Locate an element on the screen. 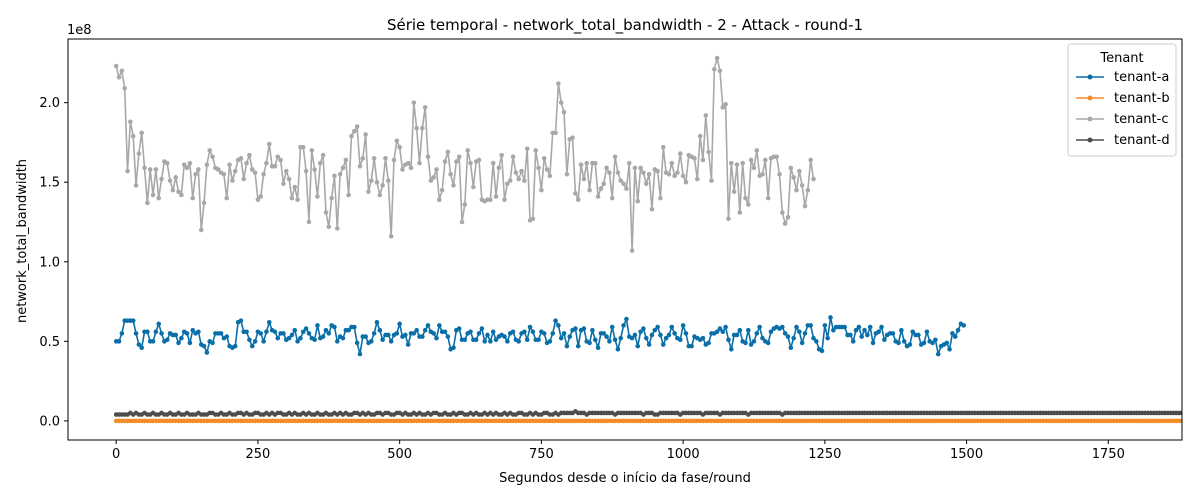  legend-box is located at coordinates (1122, 100).